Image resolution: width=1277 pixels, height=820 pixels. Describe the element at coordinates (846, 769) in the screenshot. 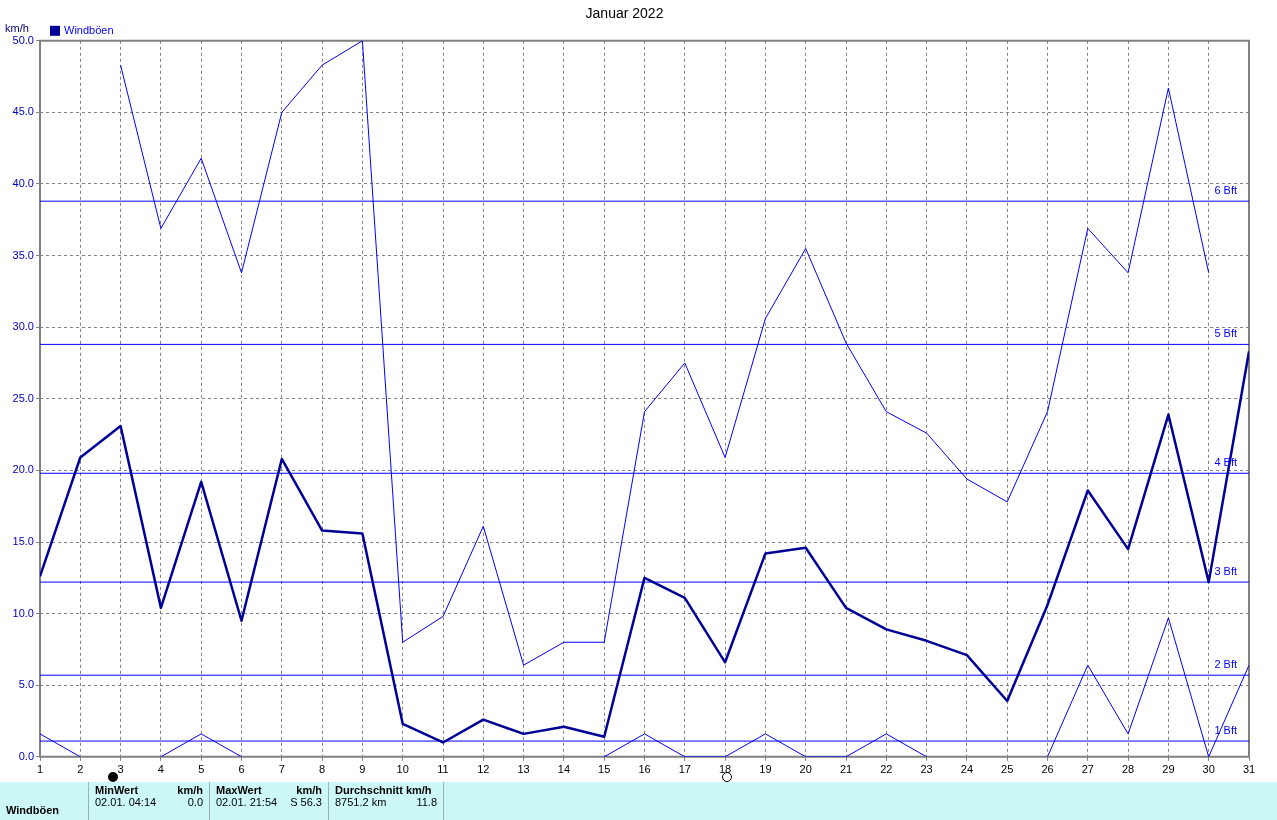

I see `x-tick-label: 21` at that location.